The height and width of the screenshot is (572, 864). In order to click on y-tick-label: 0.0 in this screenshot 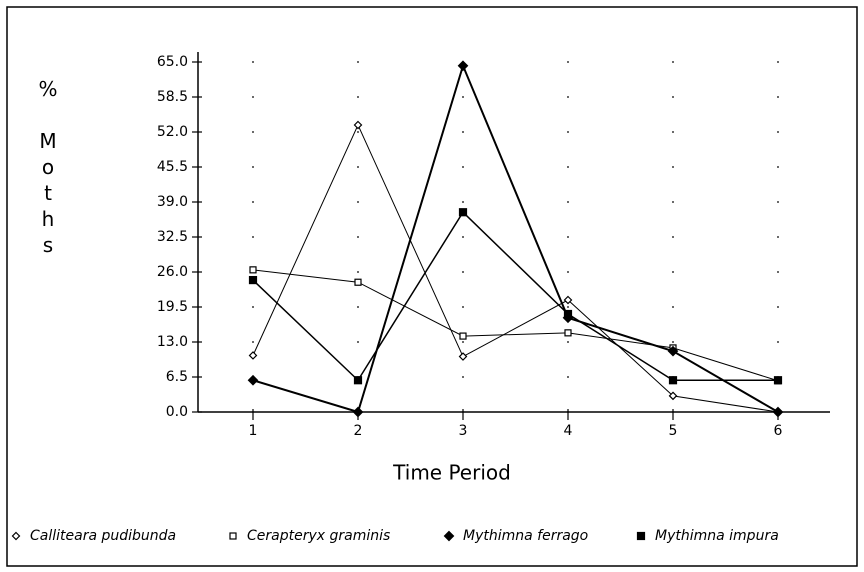, I will do `click(177, 412)`.